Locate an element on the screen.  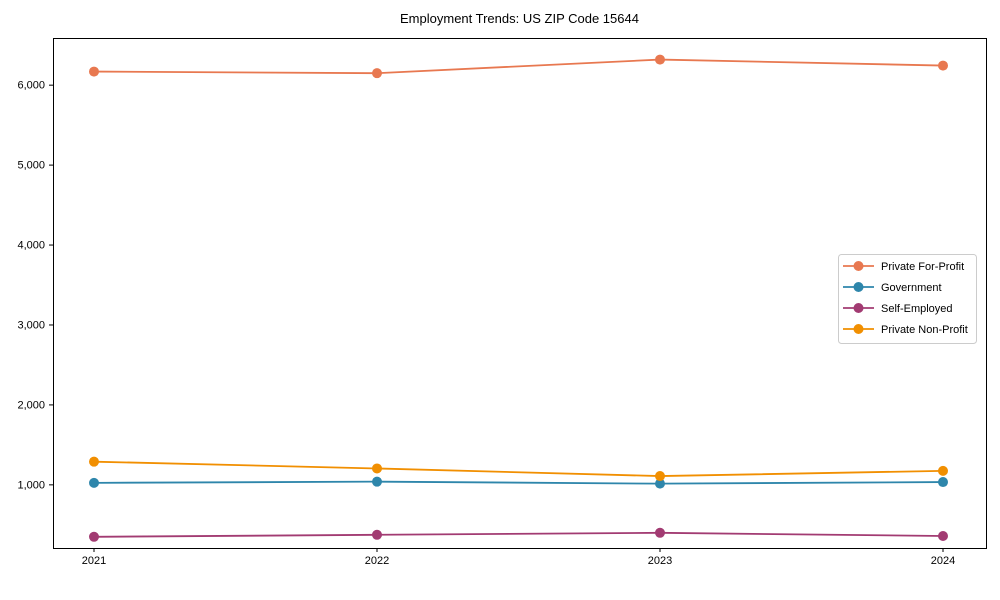
y-axis-tick-label: 6,000 is located at coordinates (31, 86).